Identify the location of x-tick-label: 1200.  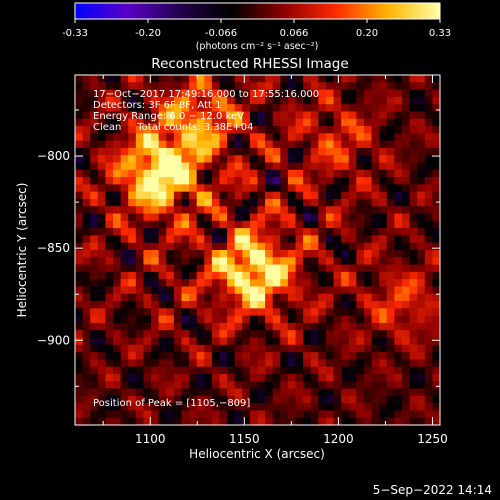
(338, 439).